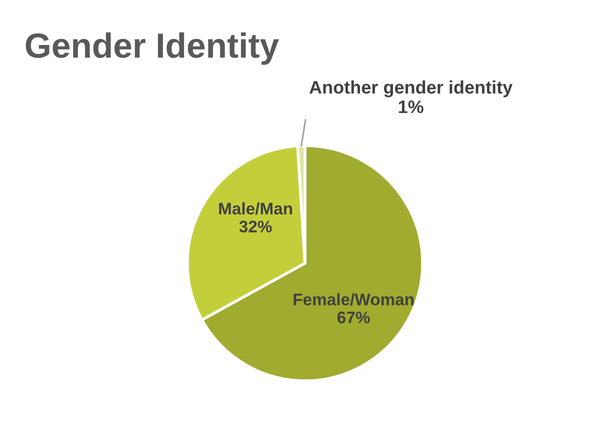 The height and width of the screenshot is (442, 610). I want to click on data-label: 1%, so click(411, 107).